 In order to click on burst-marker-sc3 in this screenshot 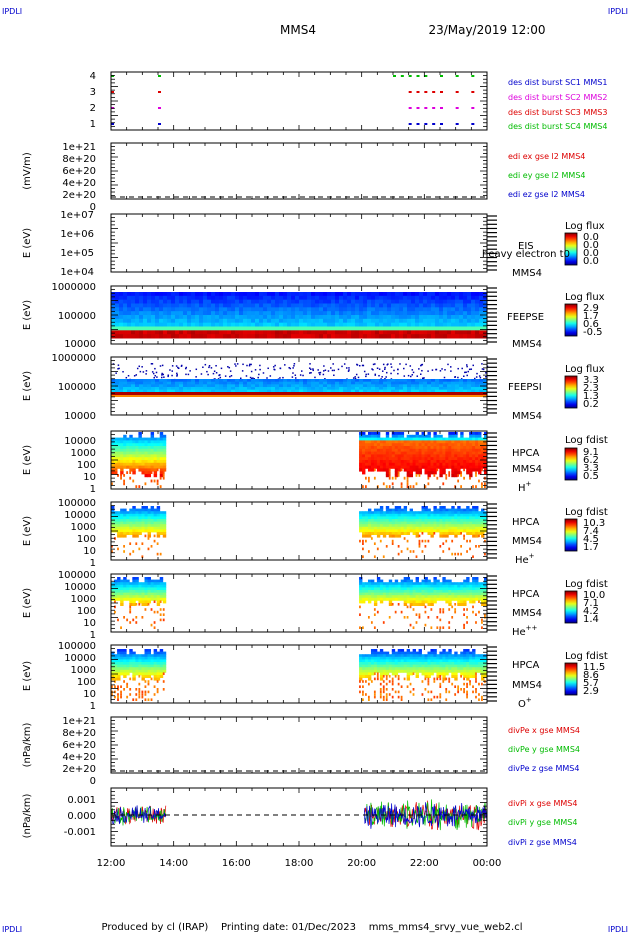, I will do `click(418, 92)`.